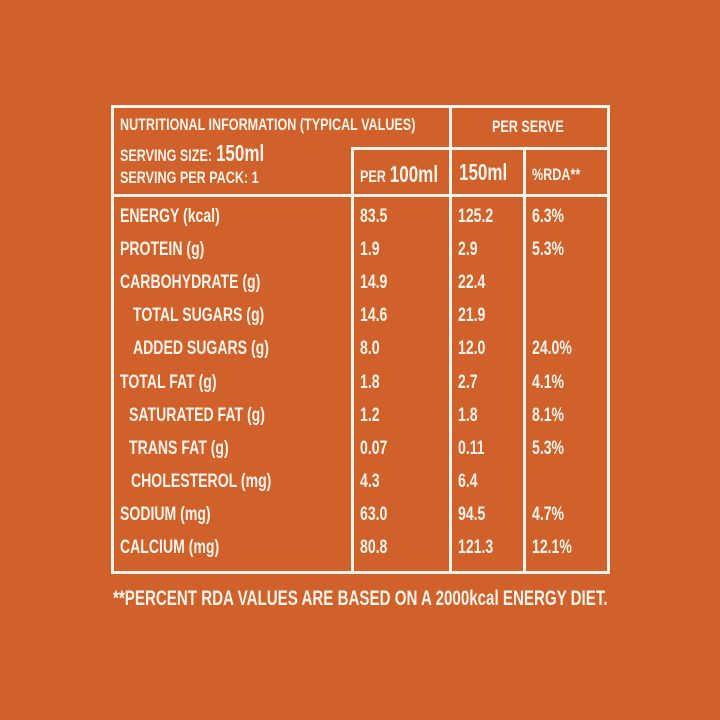  I want to click on value-per-100ml: 4.3, so click(370, 481).